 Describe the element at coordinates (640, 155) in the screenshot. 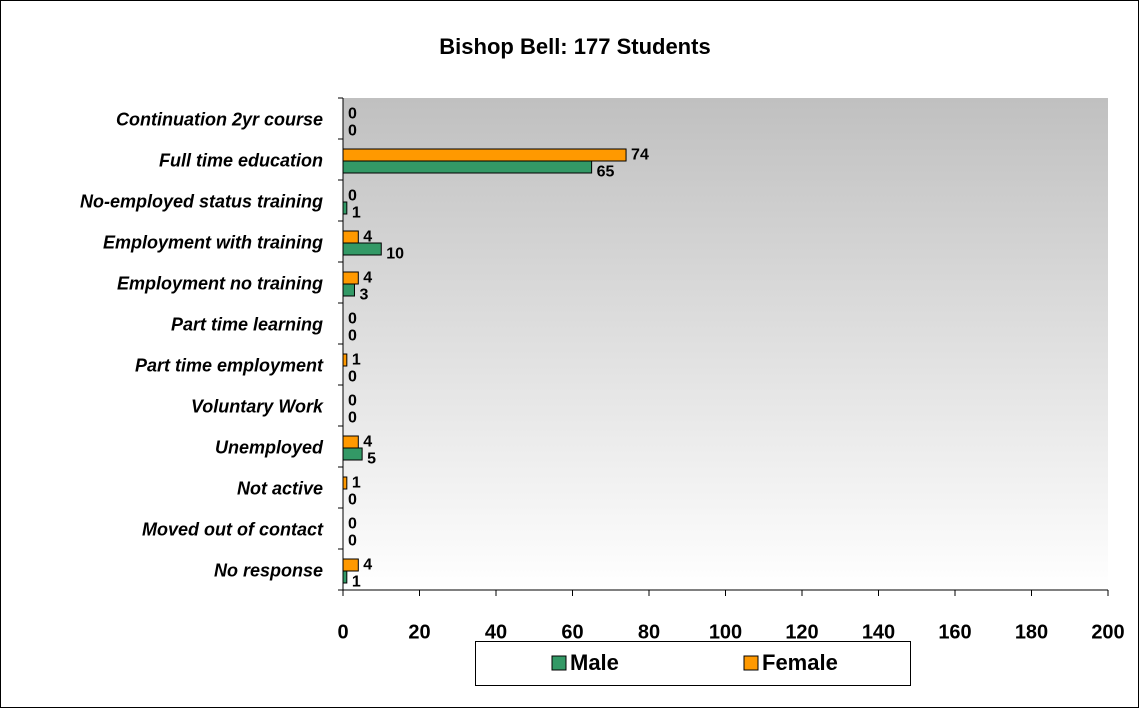

I see `data-label: 74` at that location.